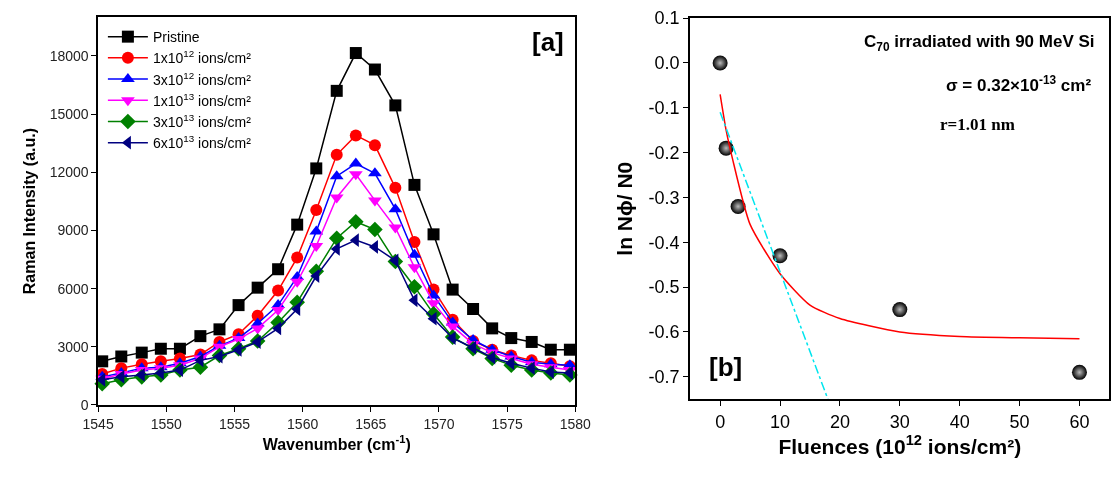 The image size is (1115, 477). I want to click on x-tick-label: 30, so click(899, 421).